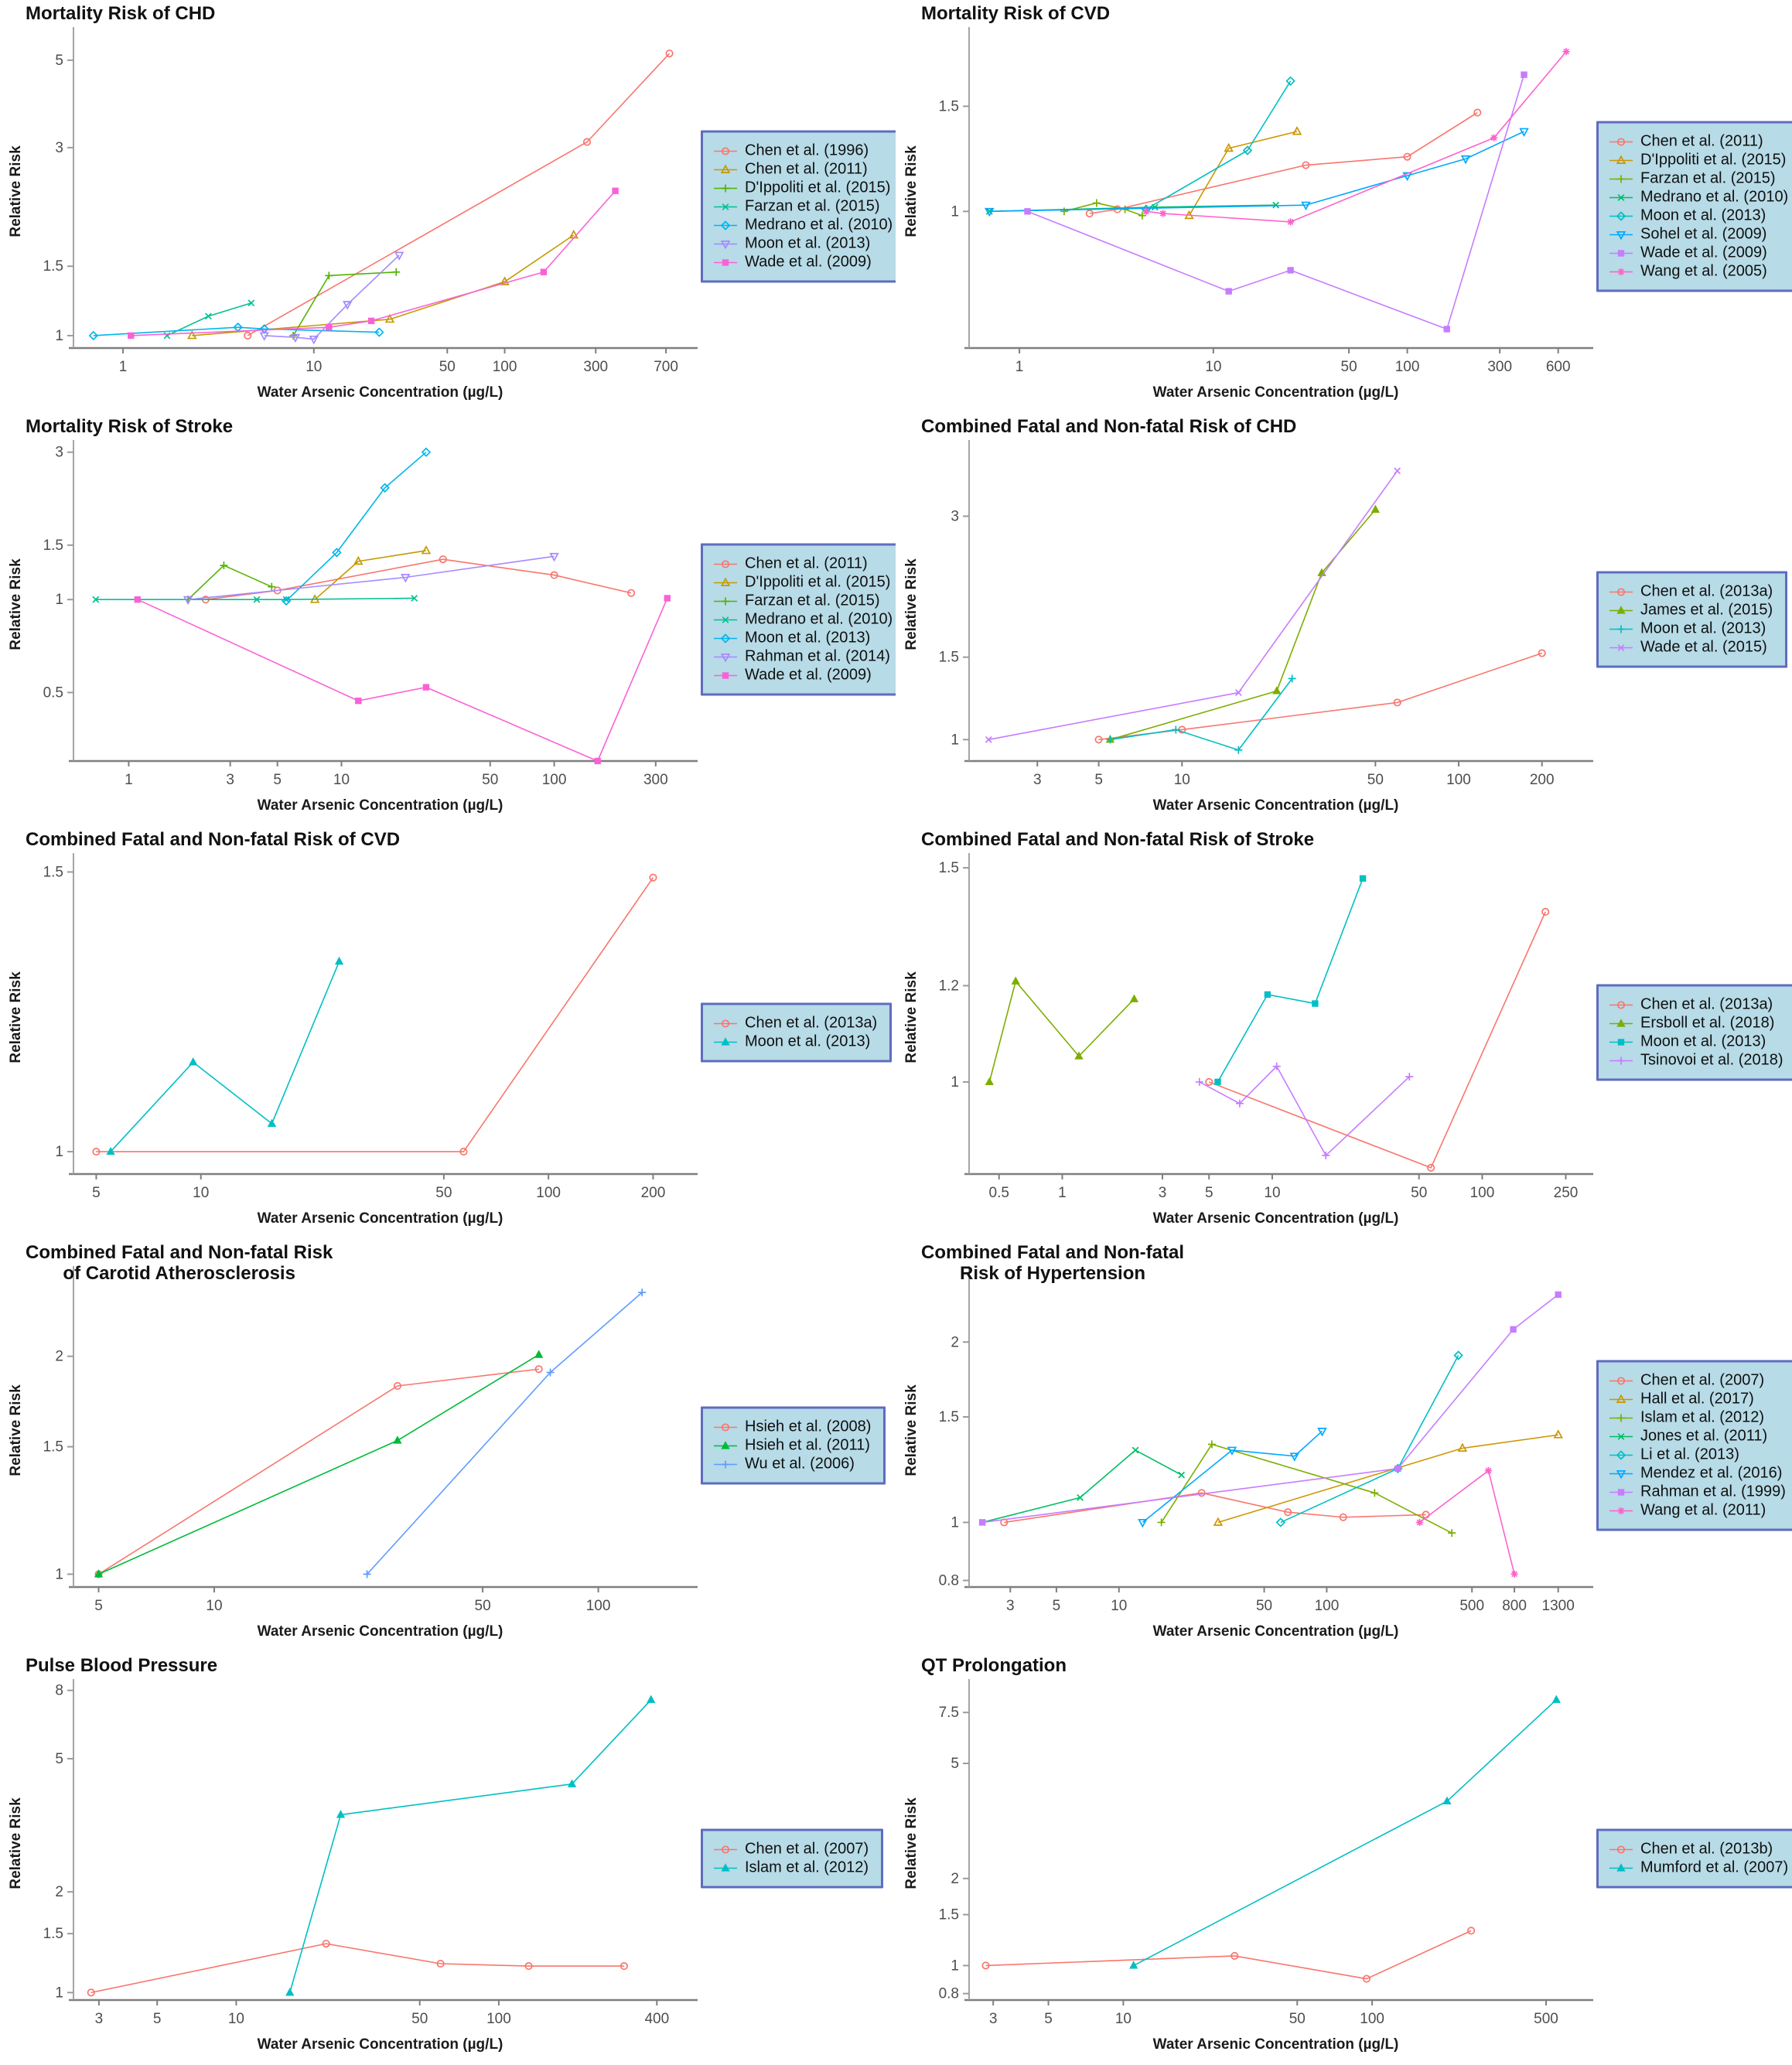  What do you see at coordinates (213, 839) in the screenshot?
I see `chart-title: Combined Fatal and Non-fatal Risk of CVD` at bounding box center [213, 839].